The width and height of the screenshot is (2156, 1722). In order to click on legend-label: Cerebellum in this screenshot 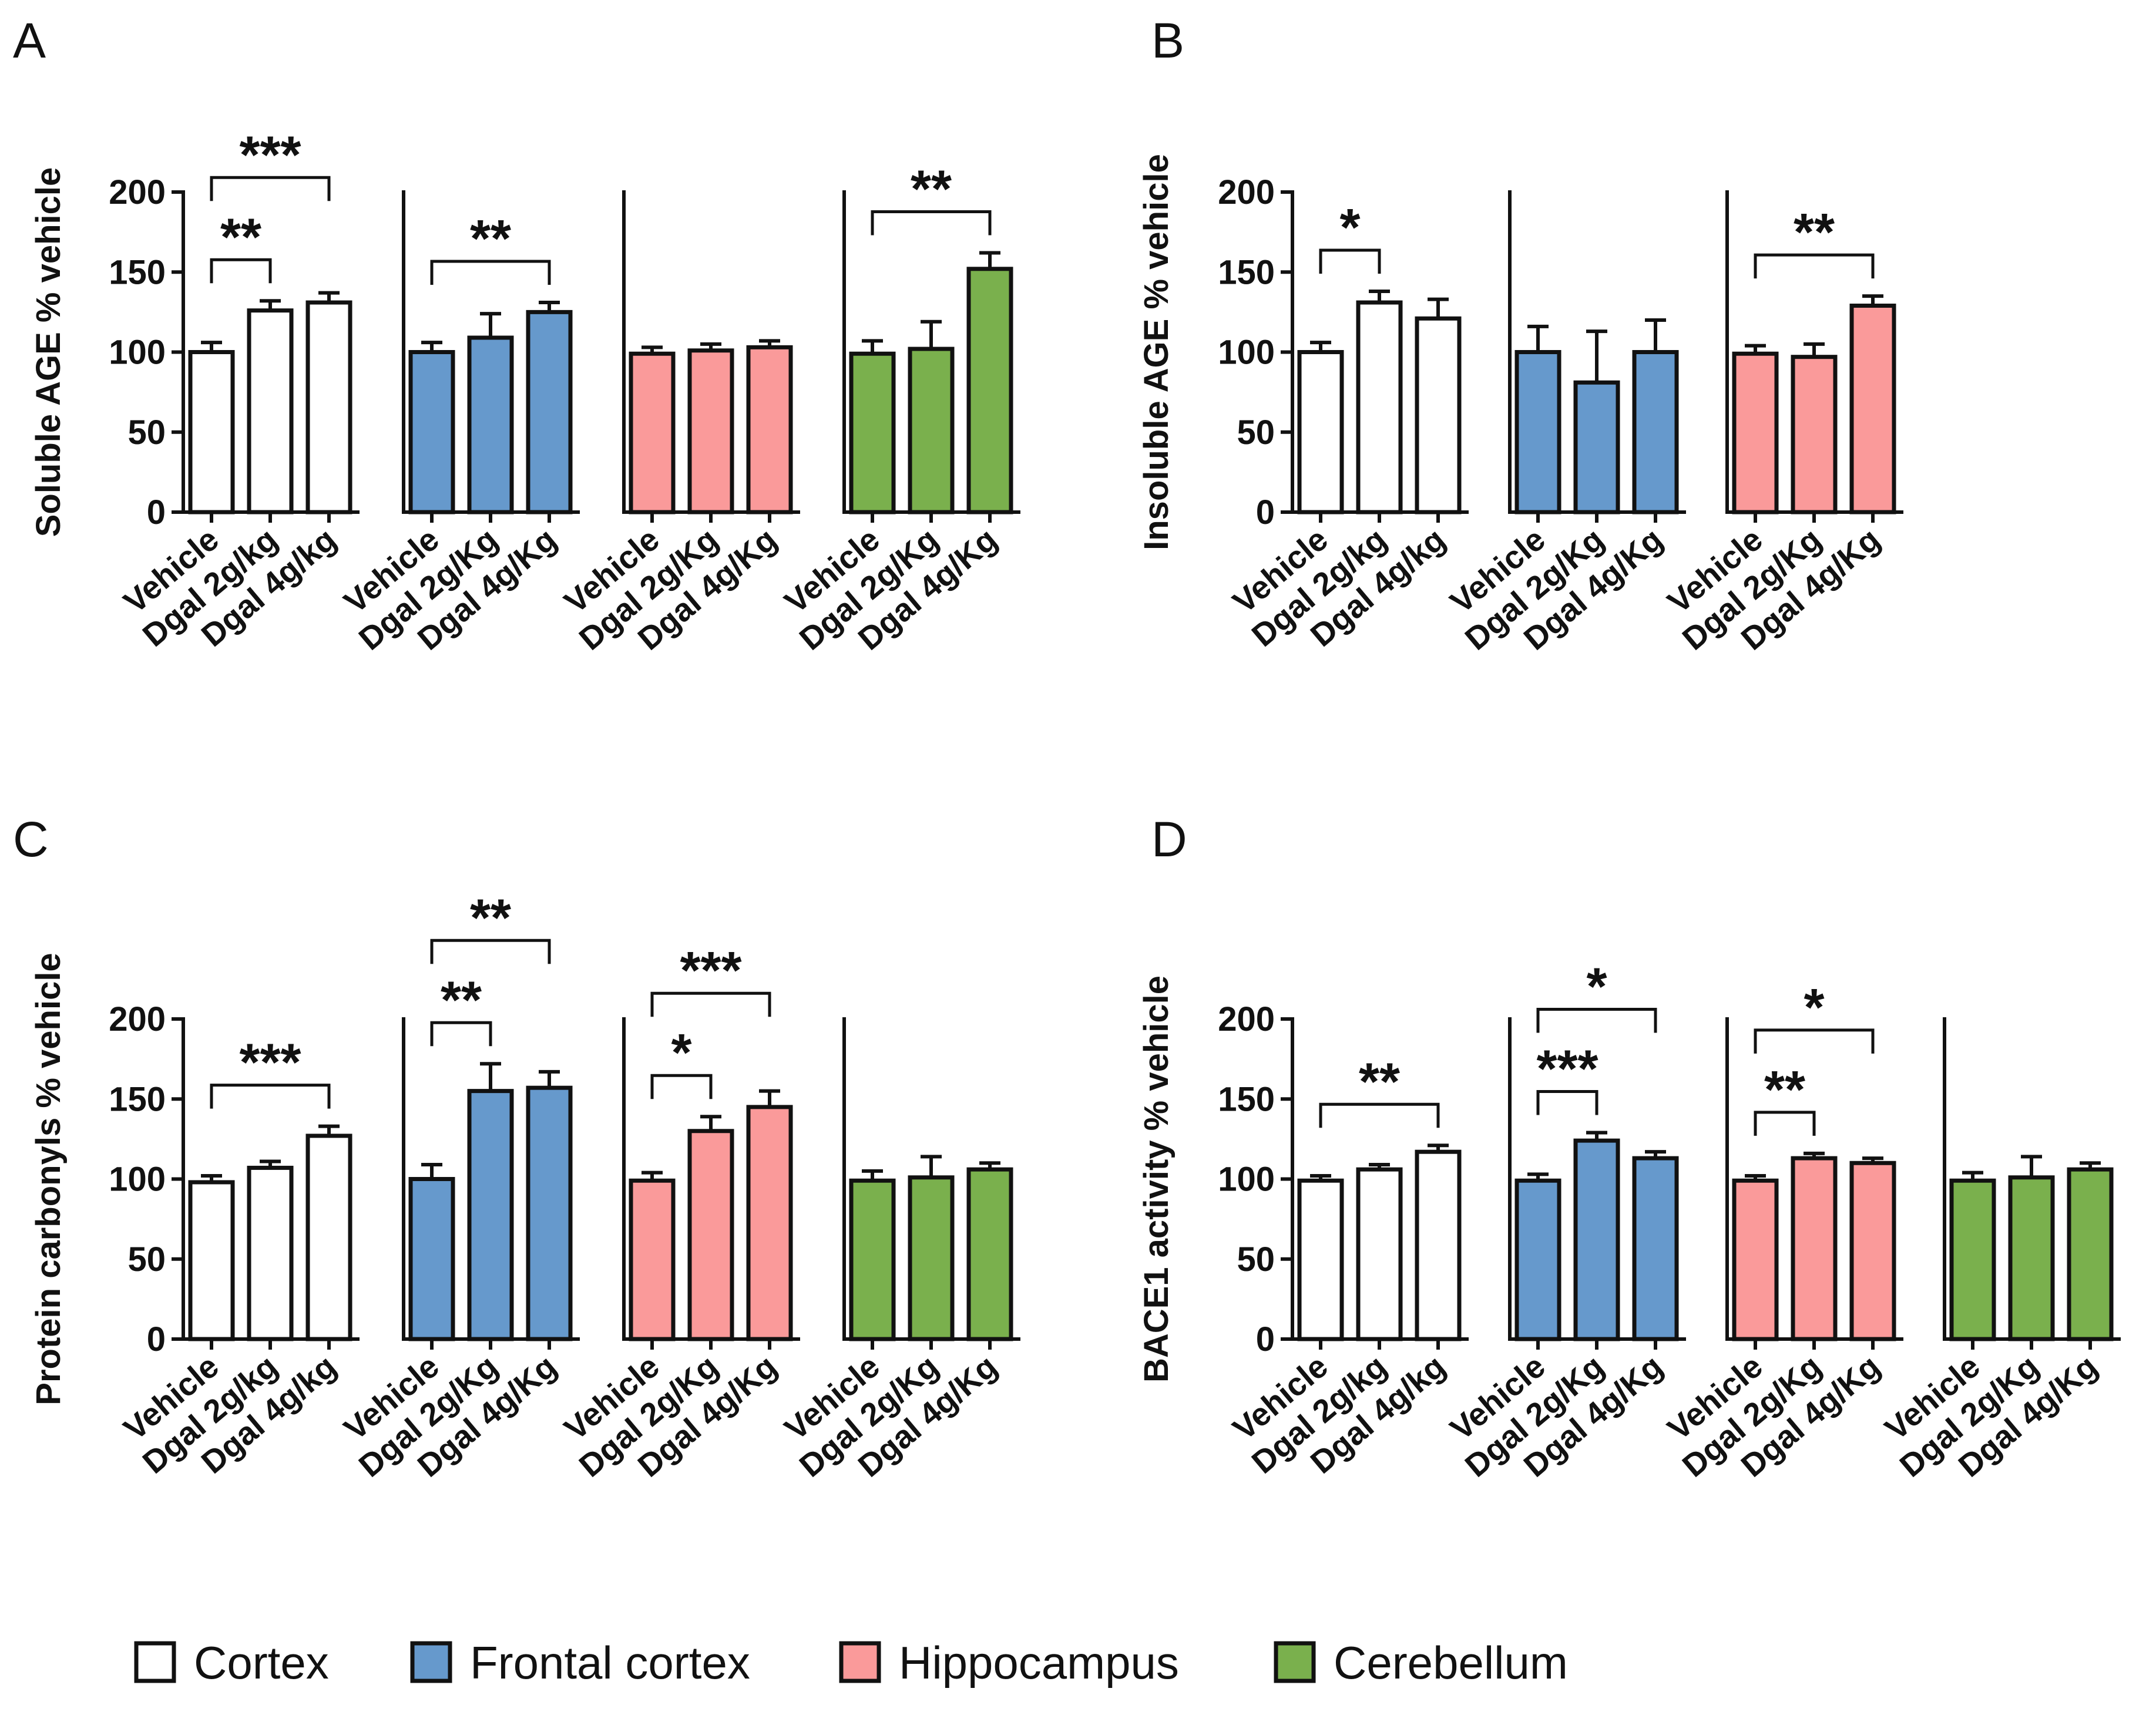, I will do `click(1451, 1663)`.